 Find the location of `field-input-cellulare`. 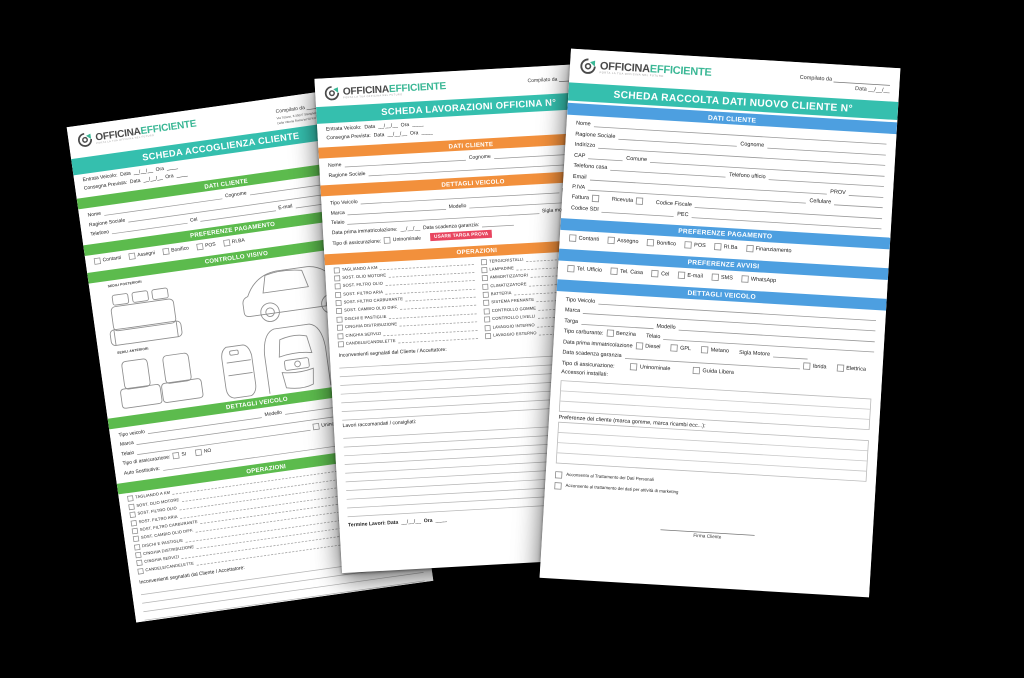

field-input-cellulare is located at coordinates (859, 203).